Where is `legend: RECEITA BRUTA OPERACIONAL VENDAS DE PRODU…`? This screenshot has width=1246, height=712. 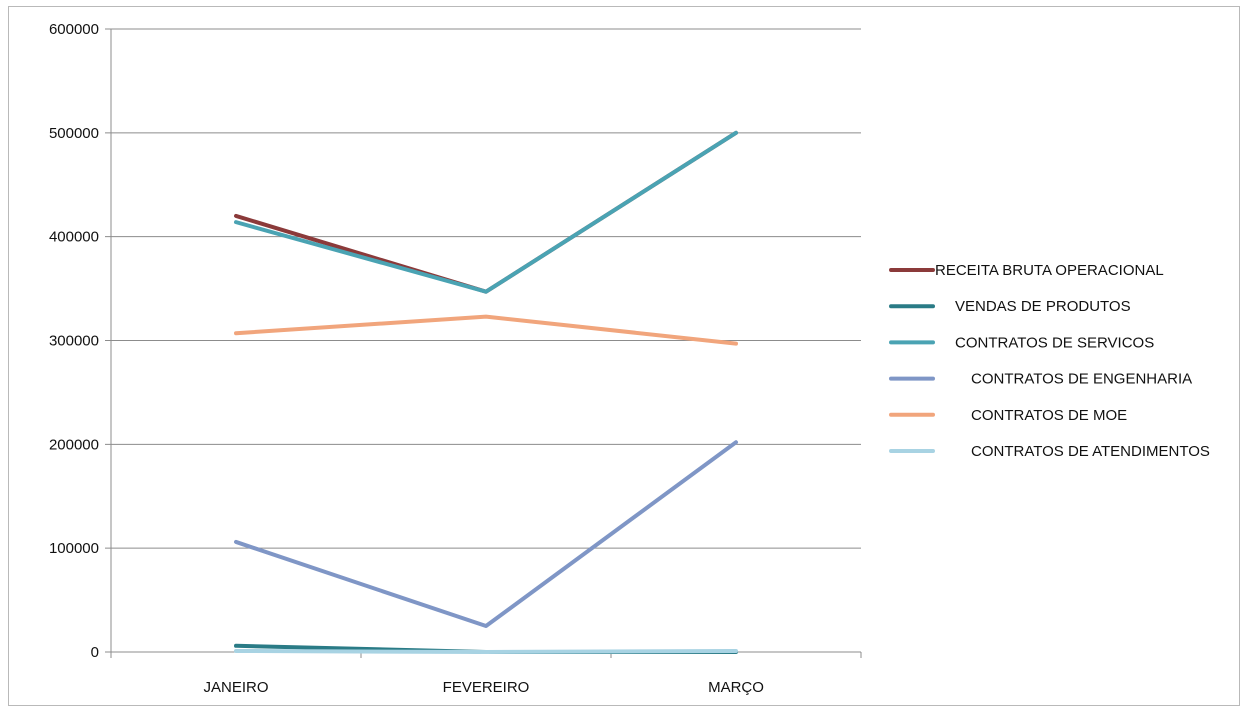 legend: RECEITA BRUTA OPERACIONAL VENDAS DE PRODU… is located at coordinates (1049, 361).